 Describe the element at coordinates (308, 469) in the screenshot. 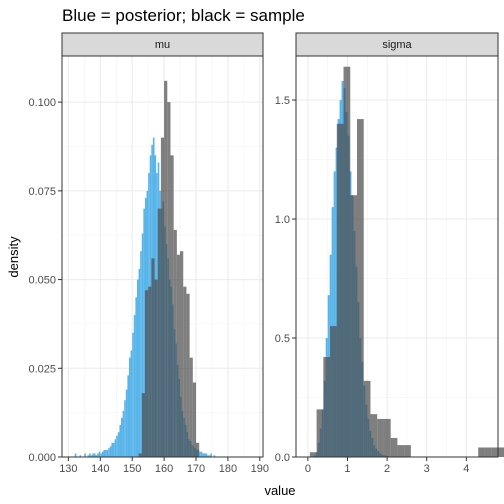

I see `x-tick-label: 0` at that location.